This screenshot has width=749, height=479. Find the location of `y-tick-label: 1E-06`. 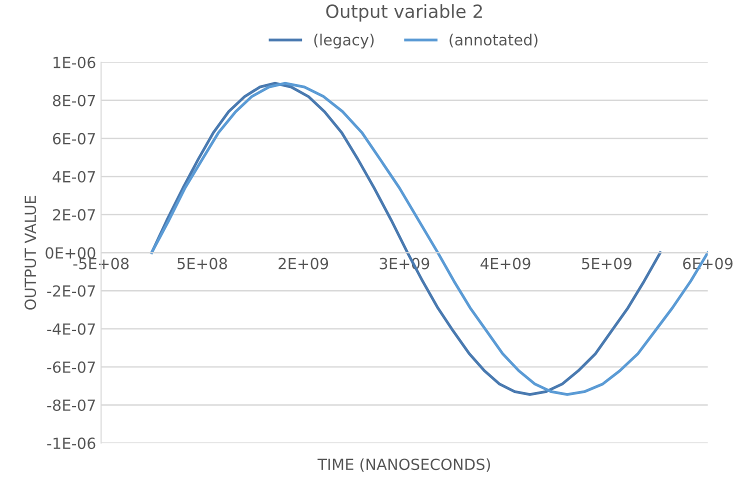

y-tick-label: 1E-06 is located at coordinates (75, 62).